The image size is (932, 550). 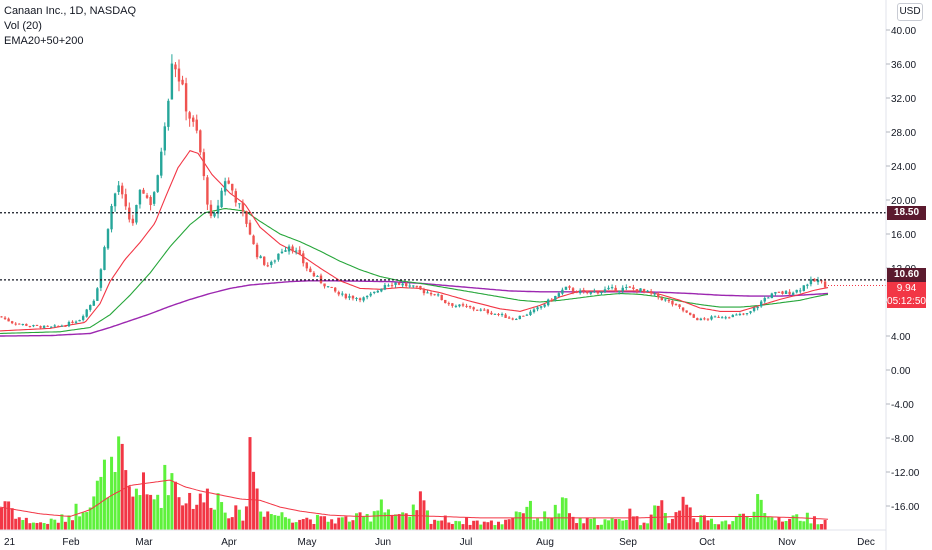 I want to click on currency-button: USD, so click(x=910, y=12).